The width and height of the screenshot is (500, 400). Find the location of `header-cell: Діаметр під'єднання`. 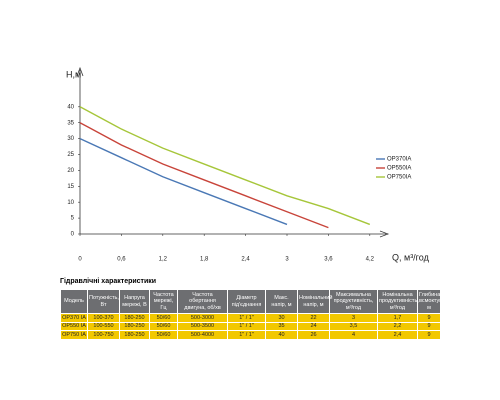

header-cell: Діаметр під'єднання is located at coordinates (246, 301).